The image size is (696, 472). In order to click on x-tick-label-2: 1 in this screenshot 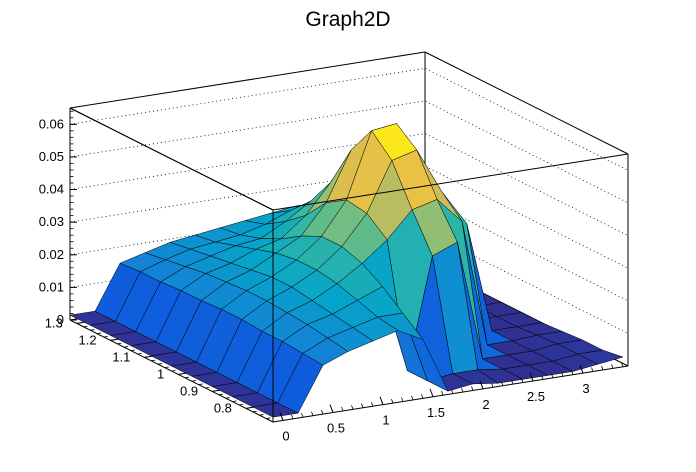, I will do `click(385, 420)`.